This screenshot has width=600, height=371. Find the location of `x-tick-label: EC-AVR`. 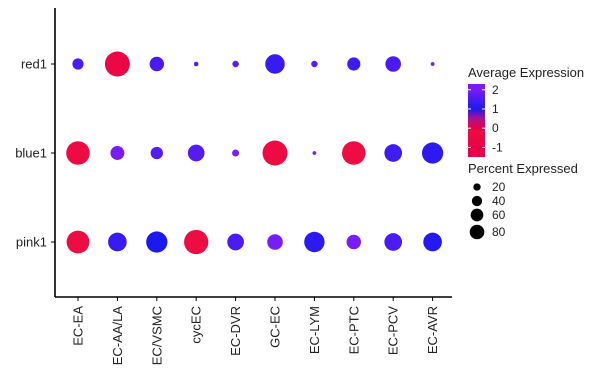

x-tick-label: EC-AVR is located at coordinates (432, 330).